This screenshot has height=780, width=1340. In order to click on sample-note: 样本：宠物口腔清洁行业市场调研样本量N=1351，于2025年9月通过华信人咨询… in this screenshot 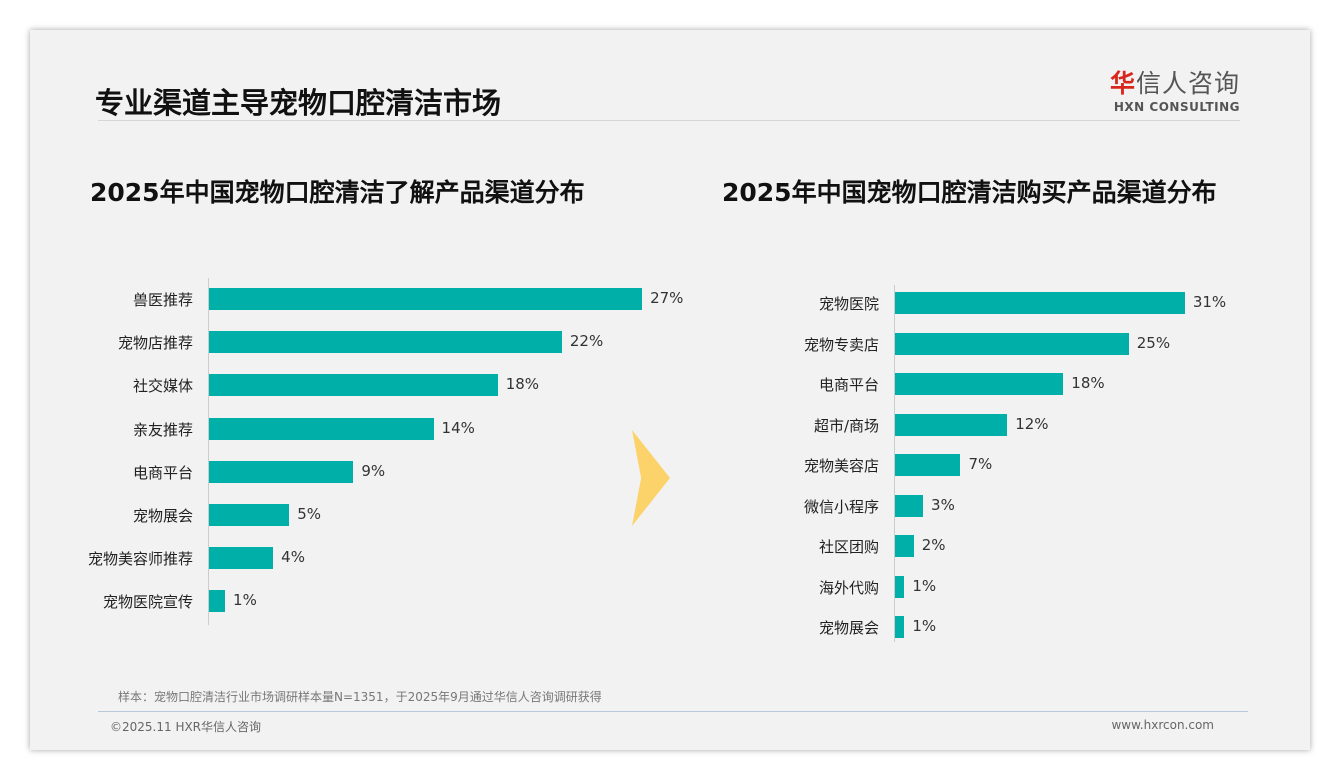, I will do `click(360, 697)`.